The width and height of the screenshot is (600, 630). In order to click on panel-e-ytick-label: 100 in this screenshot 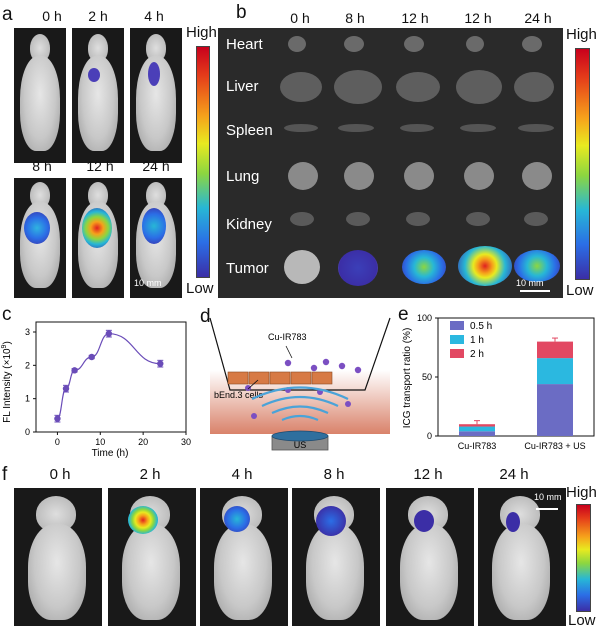, I will do `click(424, 318)`.